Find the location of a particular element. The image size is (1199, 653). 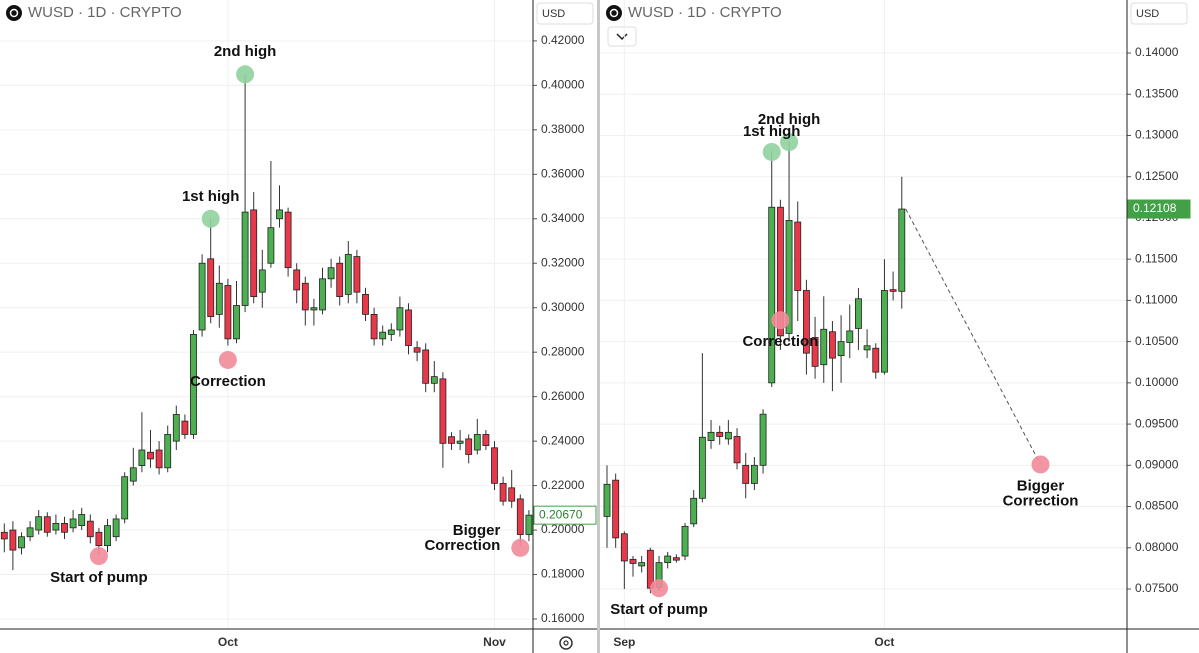

gear-center is located at coordinates (566, 643).